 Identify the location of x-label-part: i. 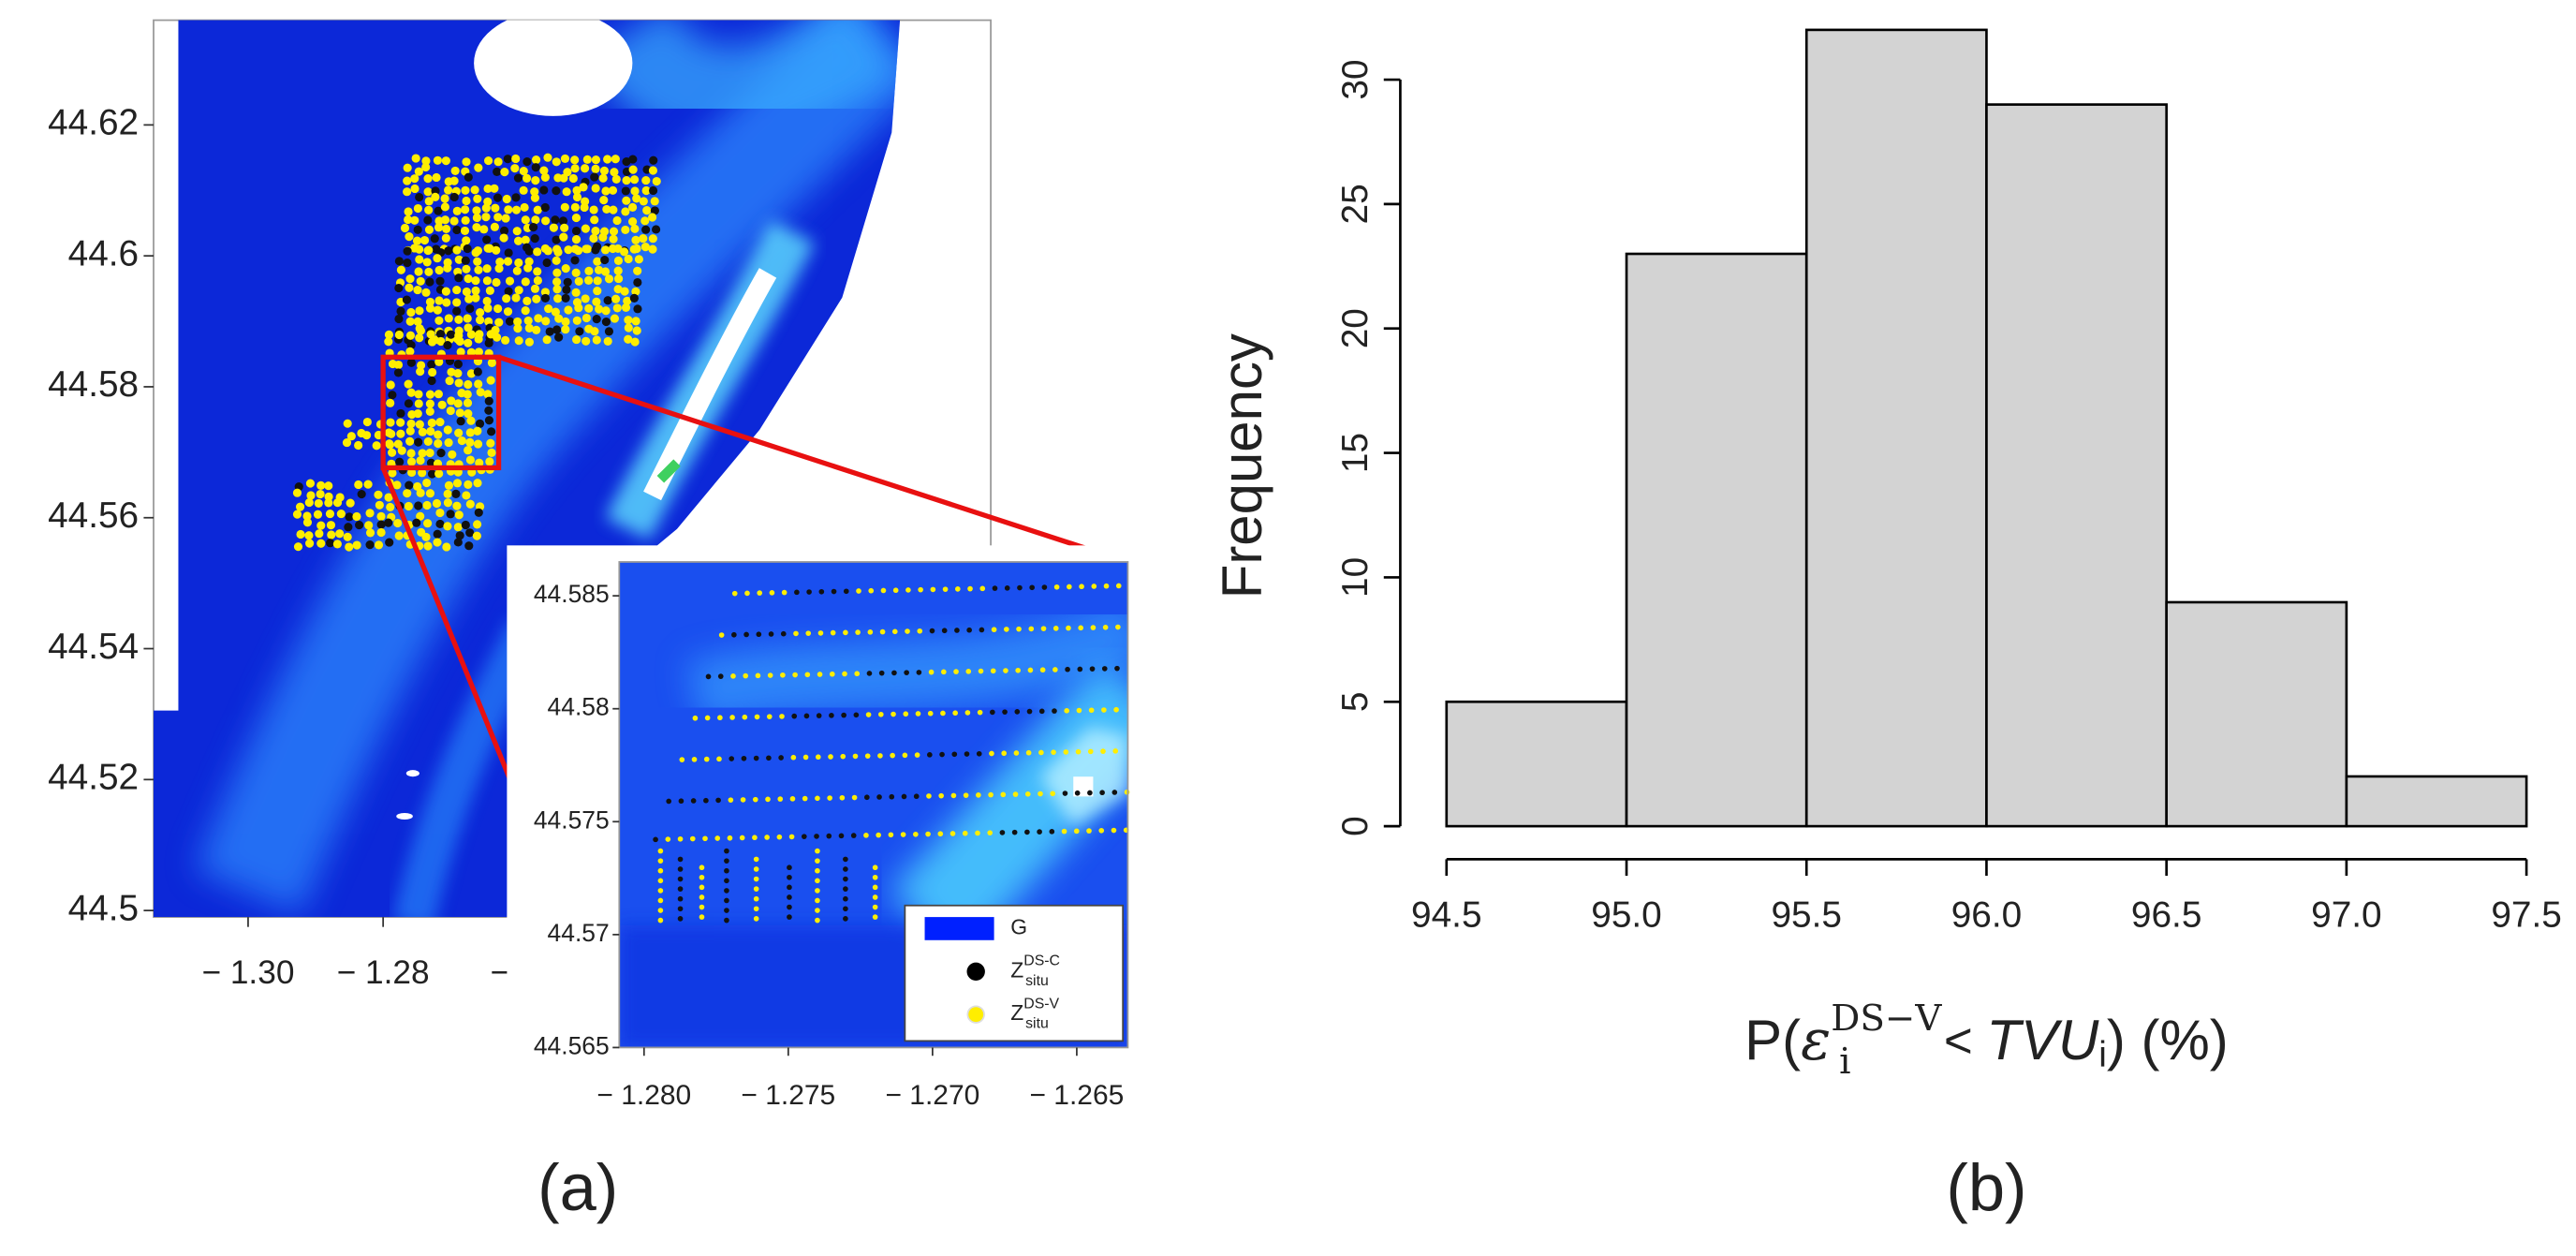
(1844, 1062).